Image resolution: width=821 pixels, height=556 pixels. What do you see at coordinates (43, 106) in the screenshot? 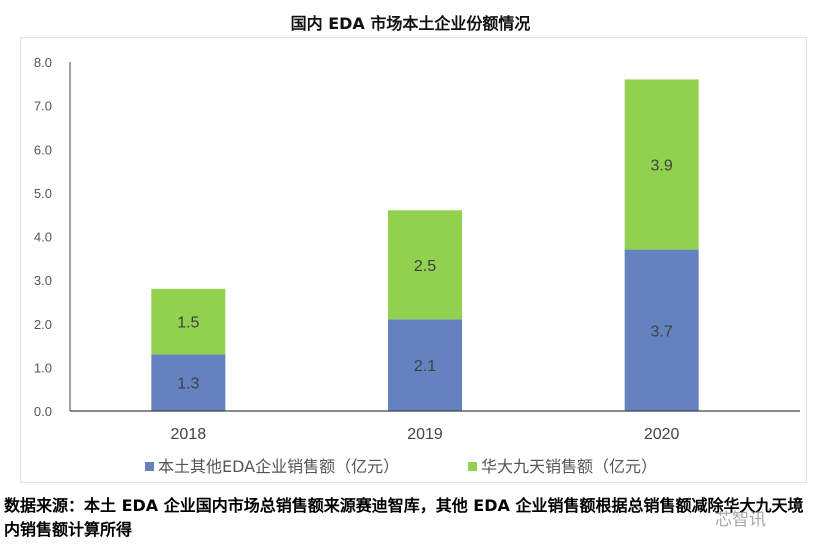
I see `y-tick-label: 7.0` at bounding box center [43, 106].